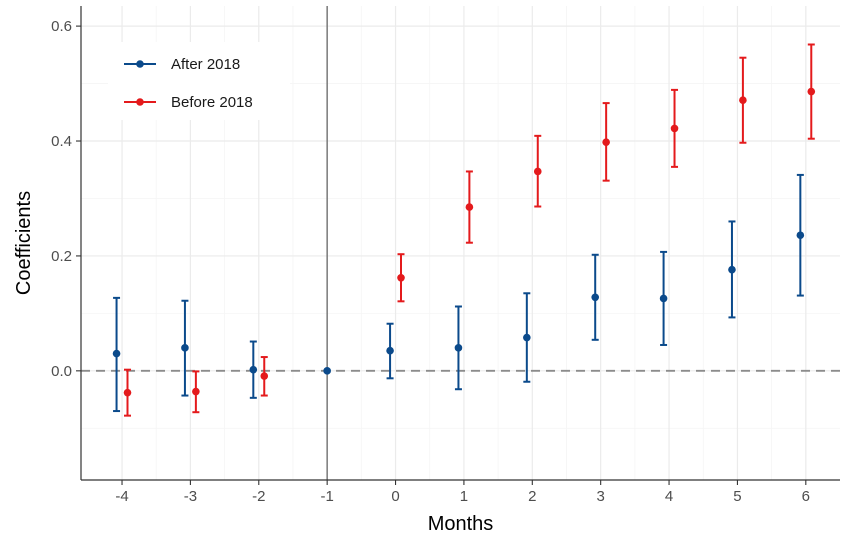  I want to click on legend-label-before-2018: Before 2018, so click(212, 102).